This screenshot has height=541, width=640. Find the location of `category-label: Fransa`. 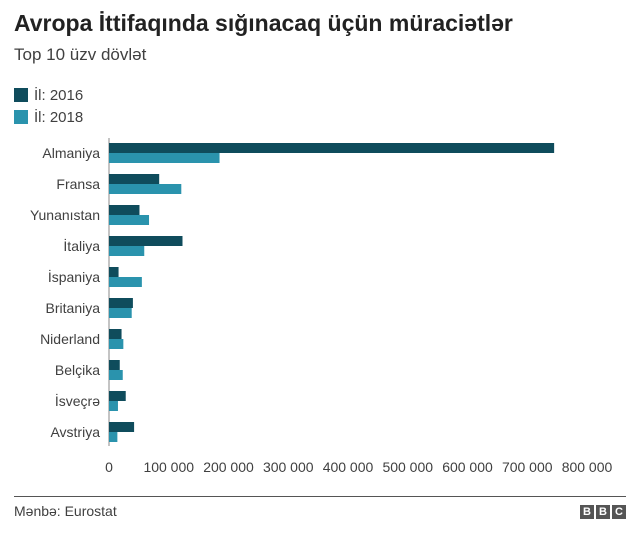

category-label: Fransa is located at coordinates (78, 184).